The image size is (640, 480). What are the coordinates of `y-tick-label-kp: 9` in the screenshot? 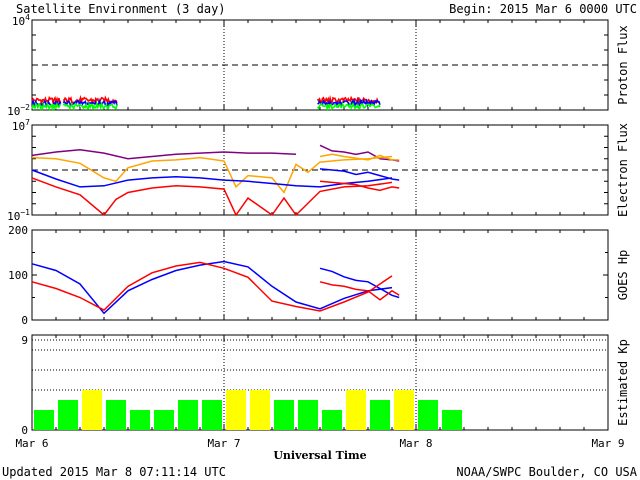 It's located at (24, 340).